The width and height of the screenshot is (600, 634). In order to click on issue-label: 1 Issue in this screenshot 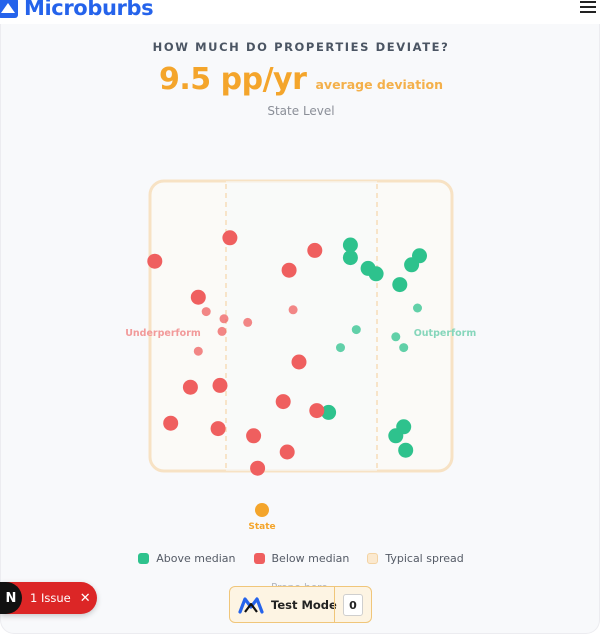, I will do `click(50, 598)`.